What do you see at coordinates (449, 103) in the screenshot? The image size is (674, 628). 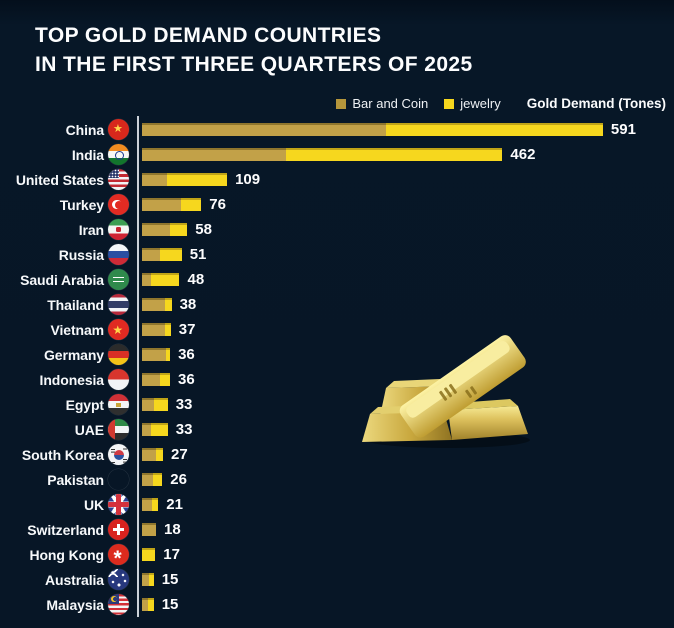 I see `jewelry-swatch-icon` at bounding box center [449, 103].